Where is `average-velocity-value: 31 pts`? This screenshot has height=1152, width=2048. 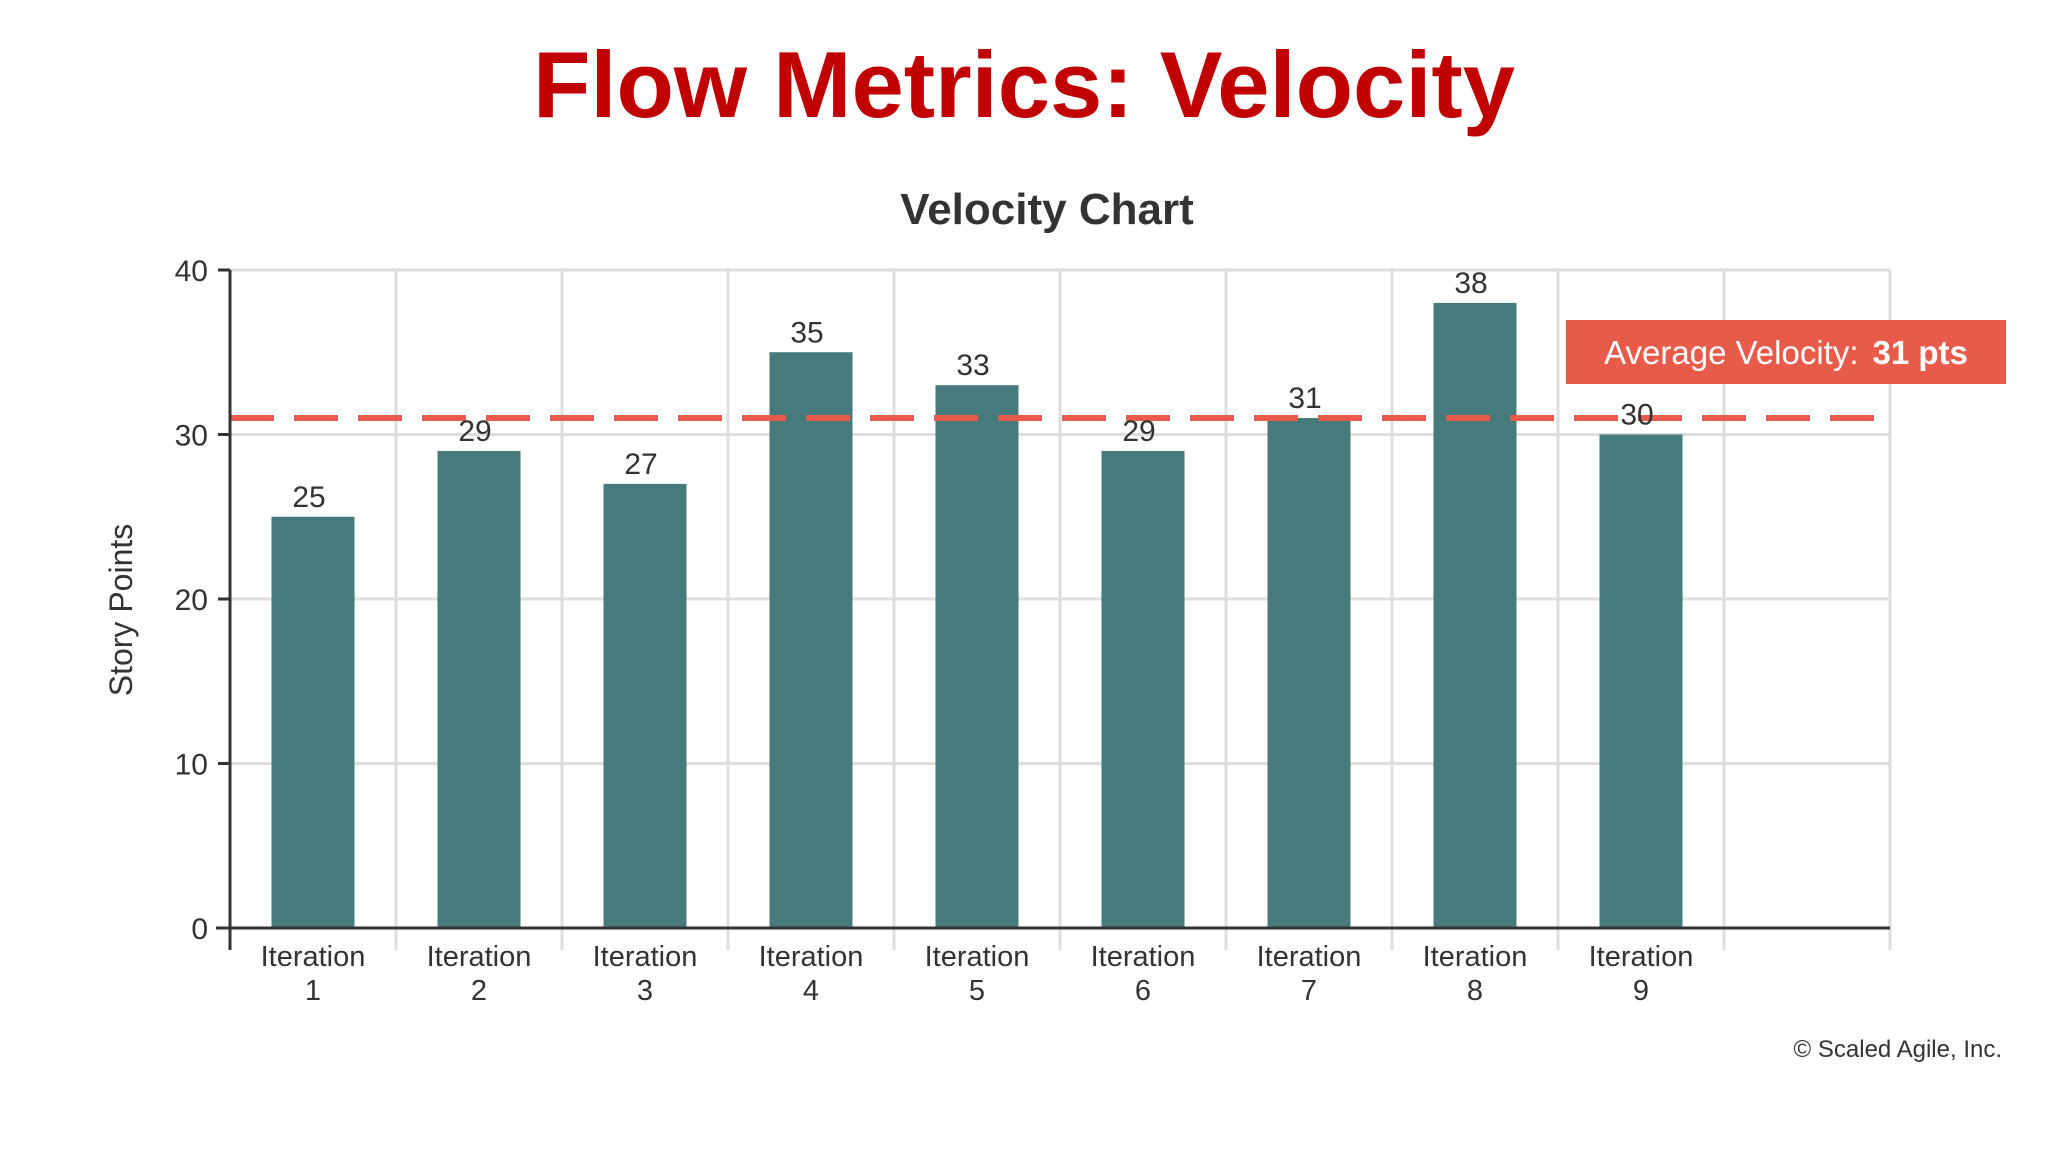
average-velocity-value: 31 pts is located at coordinates (1920, 352).